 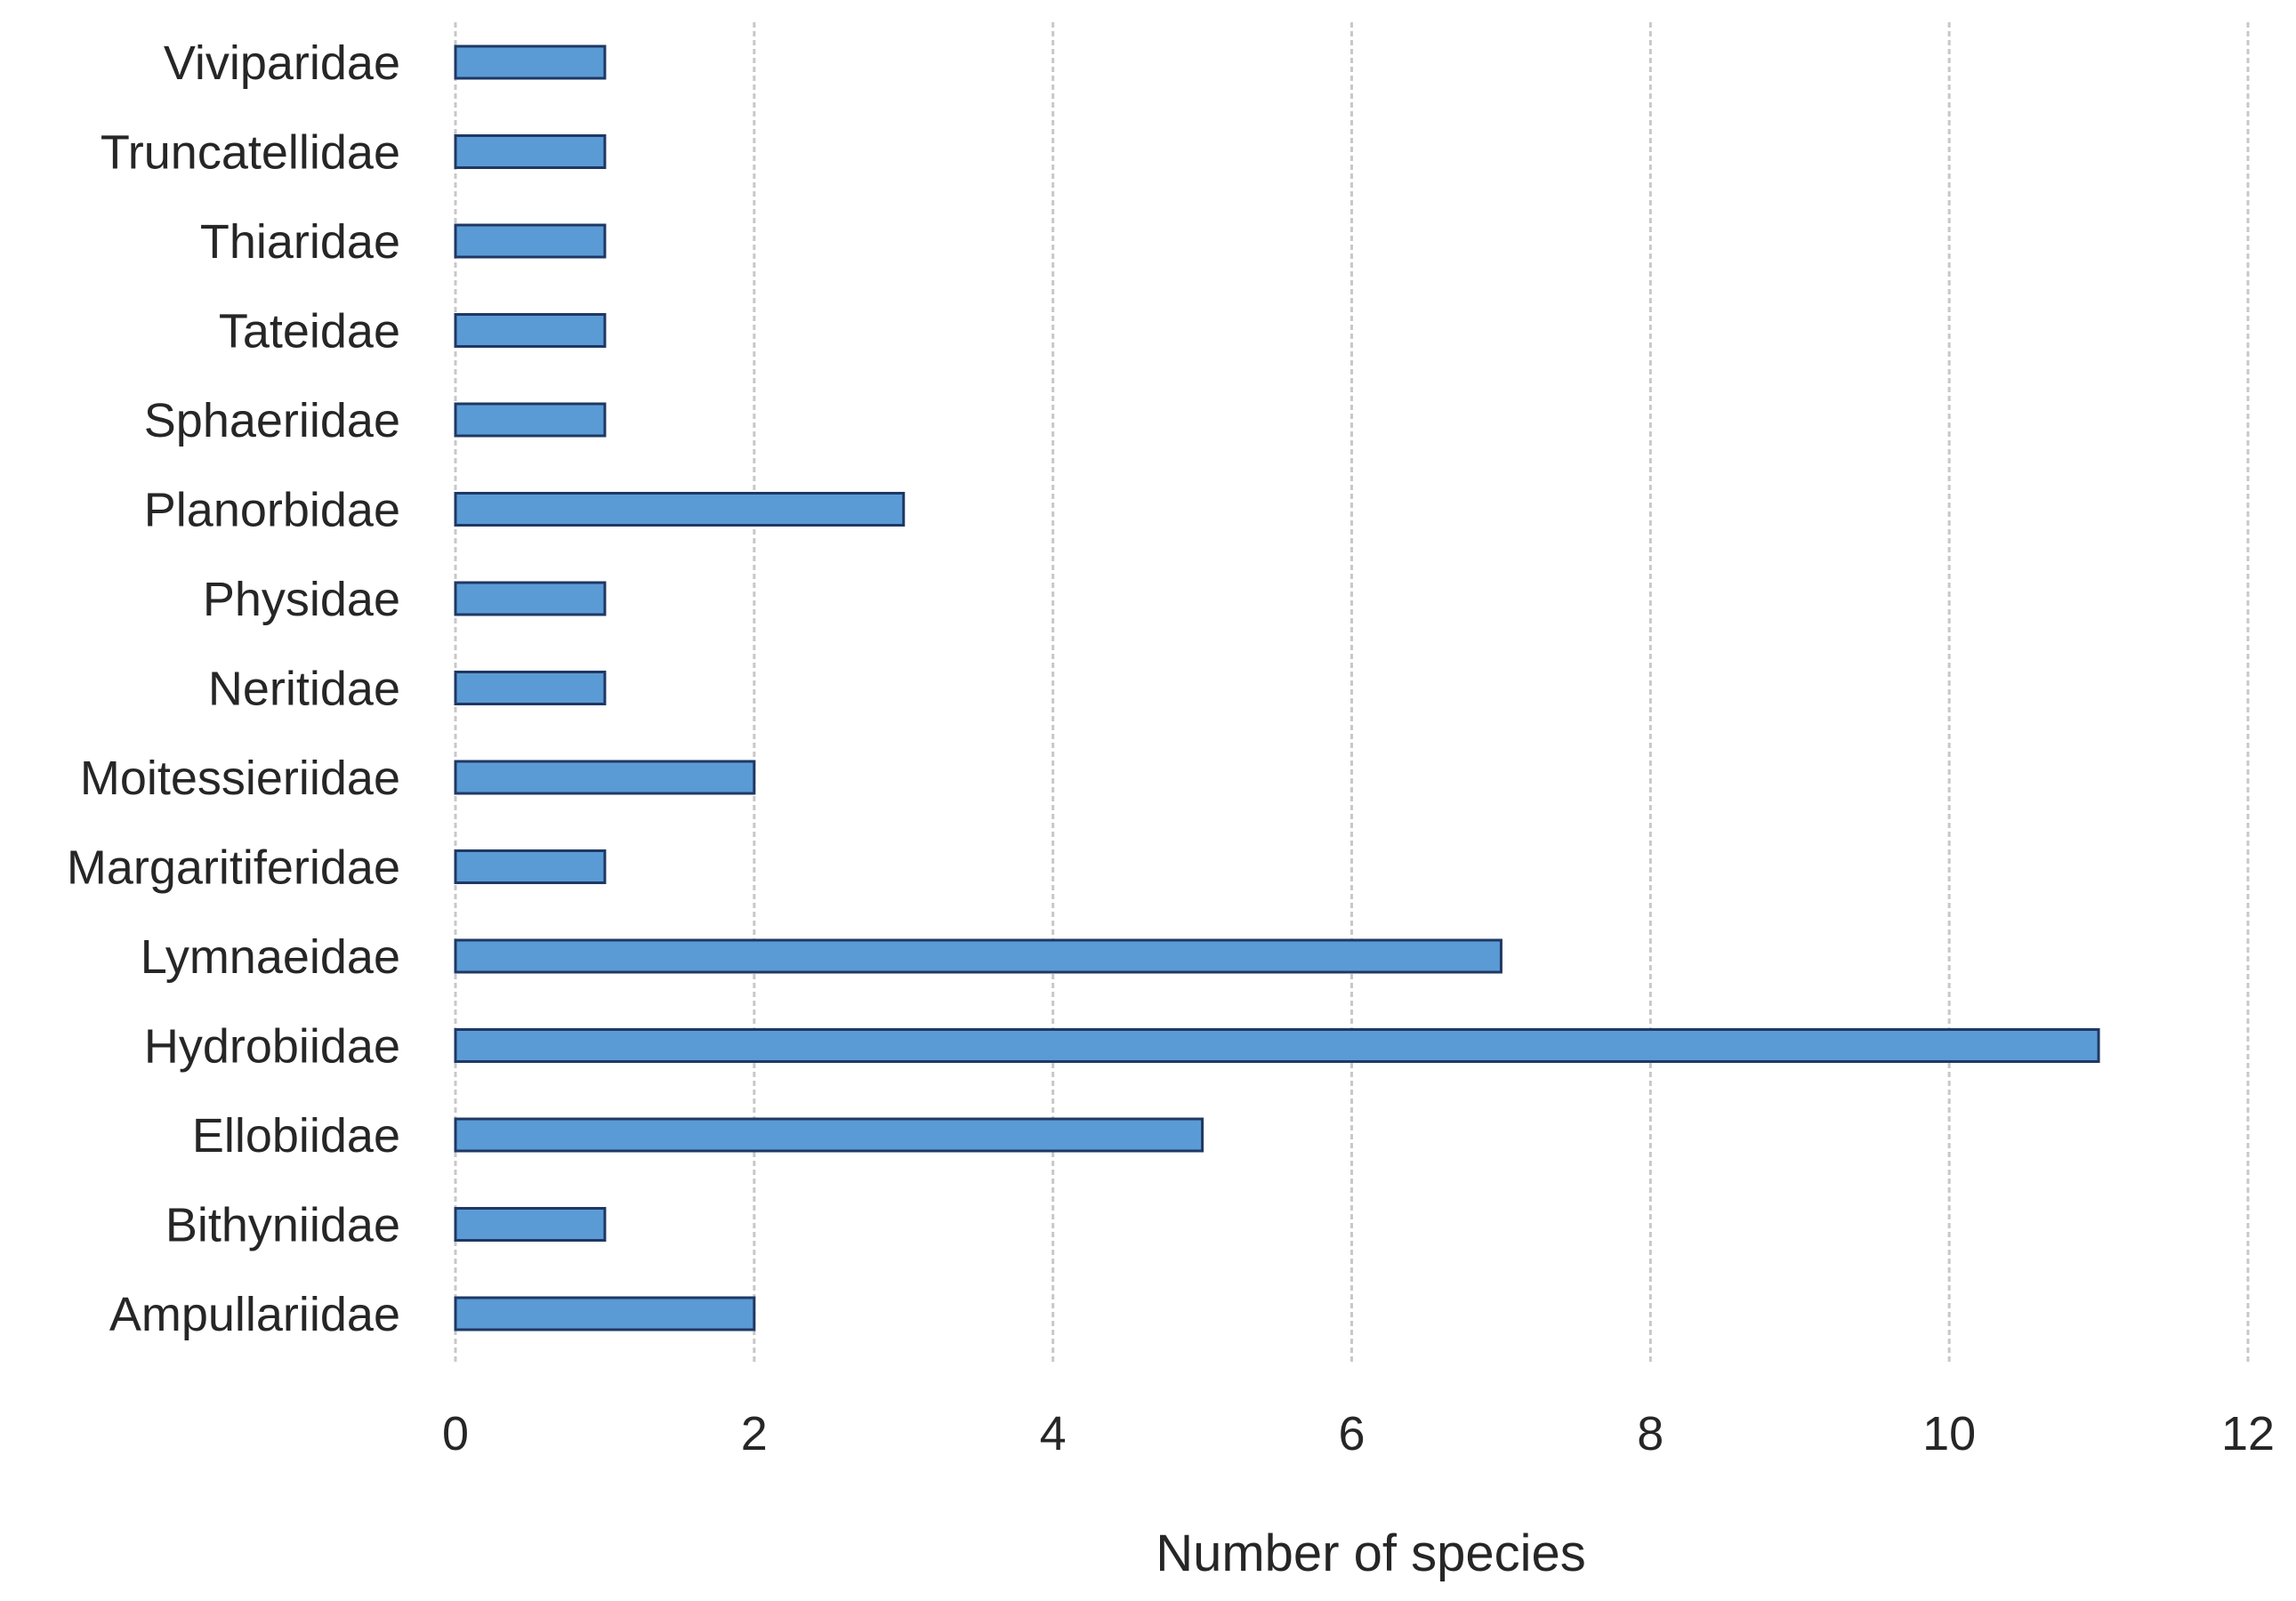 I want to click on category-label: Planorbidae, so click(x=272, y=510).